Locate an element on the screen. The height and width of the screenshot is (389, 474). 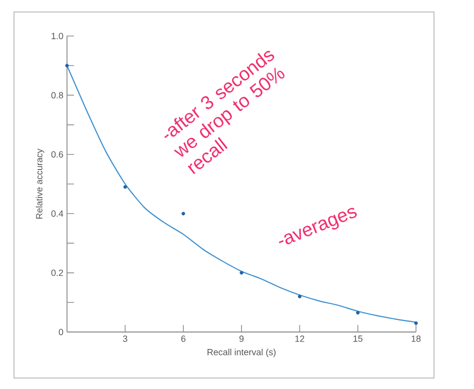
y-tick-label: 1.0 is located at coordinates (58, 36).